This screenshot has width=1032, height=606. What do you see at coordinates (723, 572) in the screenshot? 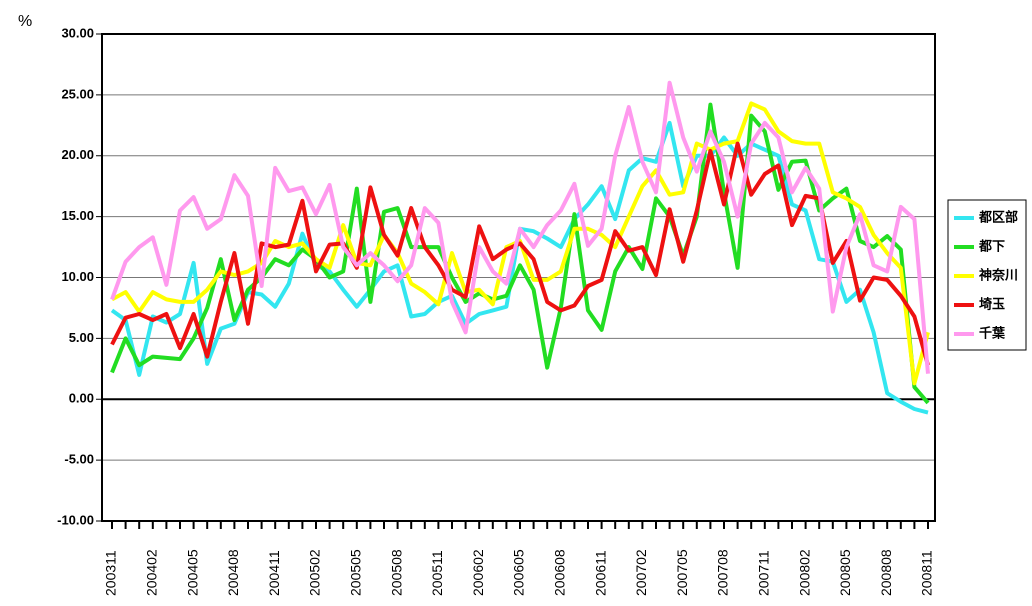
I see `x-tick-label: 200708` at bounding box center [723, 572].